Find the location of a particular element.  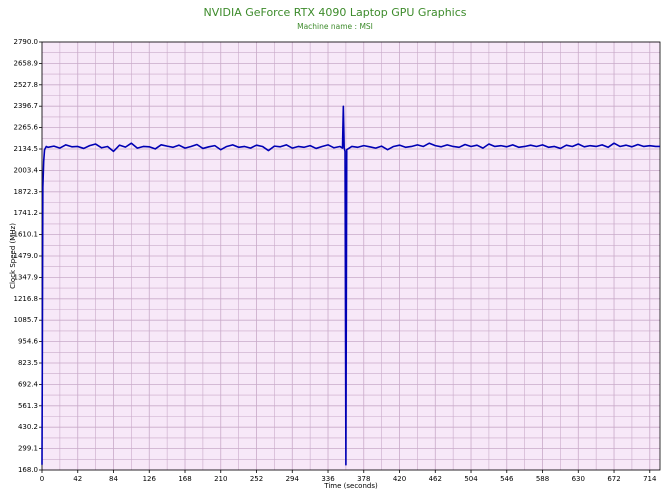

y-tick-label: 1610.1 is located at coordinates (26, 235).